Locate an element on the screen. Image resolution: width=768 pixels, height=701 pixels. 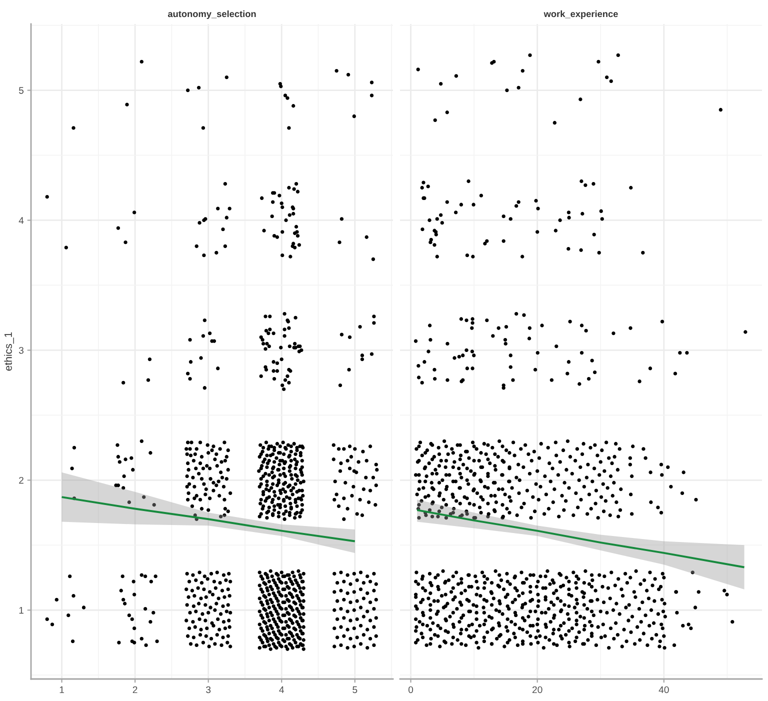
chart-title: work_experience is located at coordinates (581, 14).